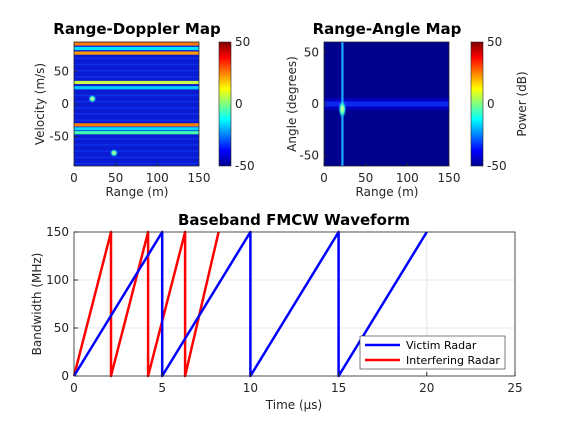 The width and height of the screenshot is (570, 423). Describe the element at coordinates (137, 29) in the screenshot. I see `rd-title: Range-Doppler Map` at that location.